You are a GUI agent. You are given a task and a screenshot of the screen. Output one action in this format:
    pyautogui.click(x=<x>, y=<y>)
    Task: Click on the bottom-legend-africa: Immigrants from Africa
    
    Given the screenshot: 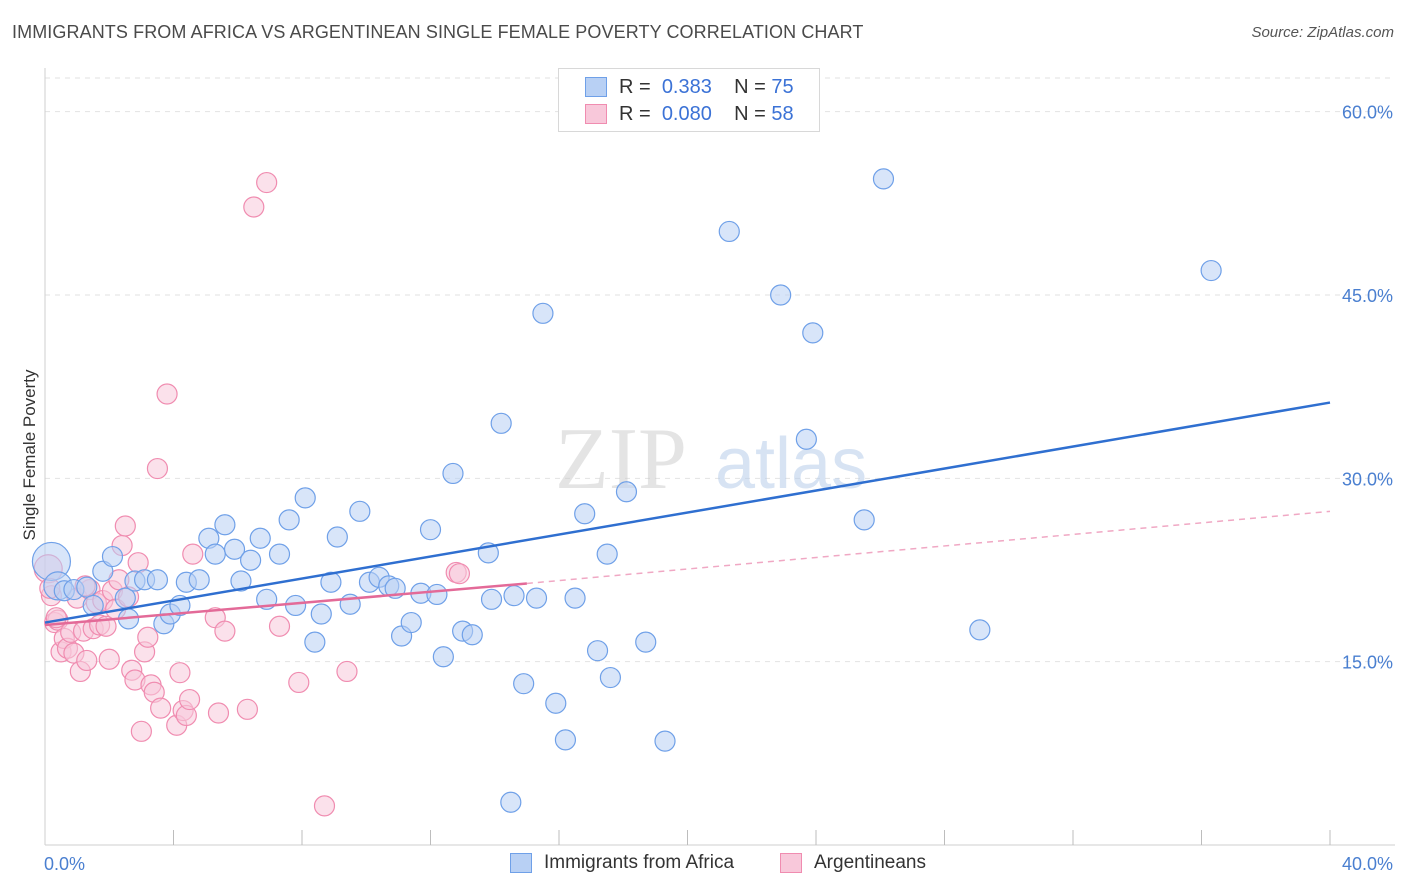 What is the action you would take?
    pyautogui.click(x=622, y=863)
    